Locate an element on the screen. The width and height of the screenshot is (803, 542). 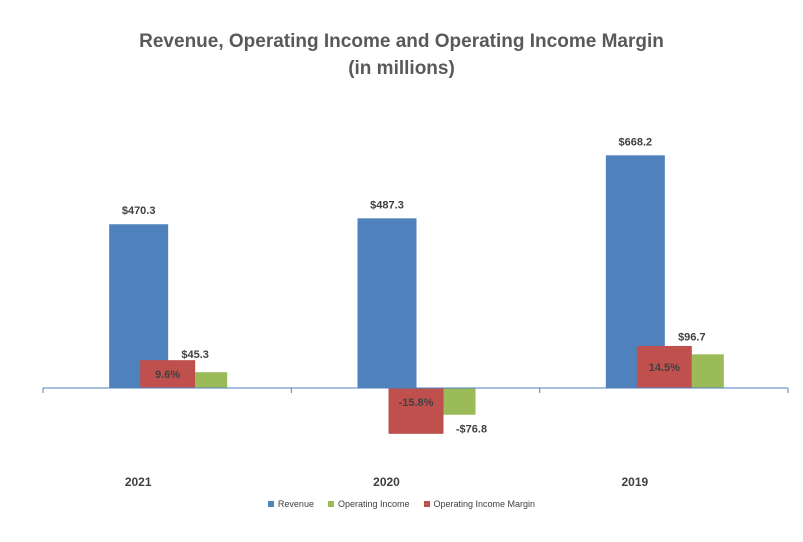
legend-swatch-operating-income is located at coordinates (330, 504).